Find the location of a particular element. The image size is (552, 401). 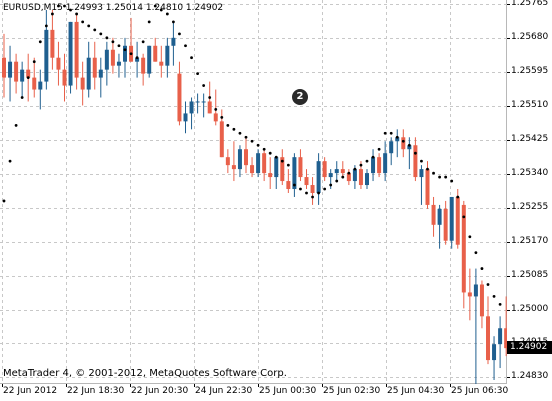

price-axis-label: 1.25595 is located at coordinates (530, 71).